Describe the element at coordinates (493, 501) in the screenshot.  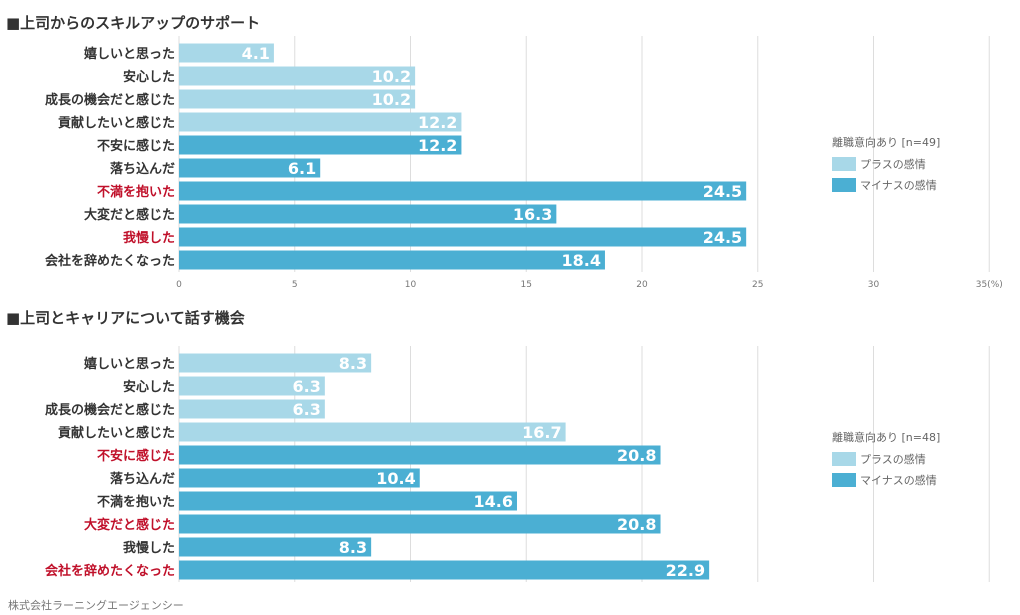
I see `data-label: 14.6` at that location.